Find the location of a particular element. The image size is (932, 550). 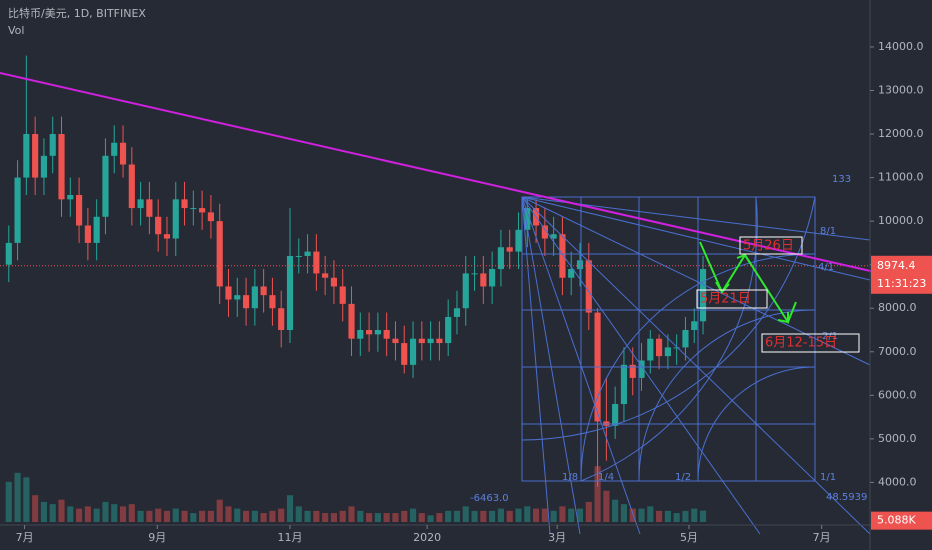

y-tick-label: 12000.0 is located at coordinates (901, 133).